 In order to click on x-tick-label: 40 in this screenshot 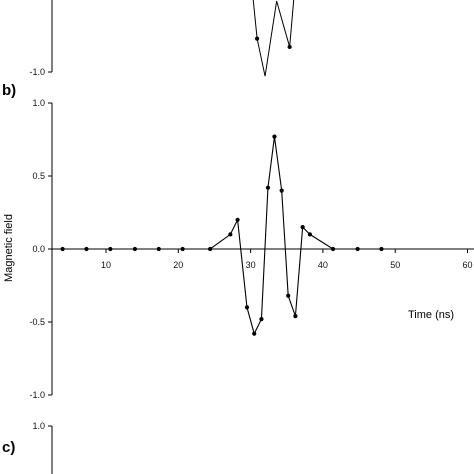, I will do `click(323, 265)`.